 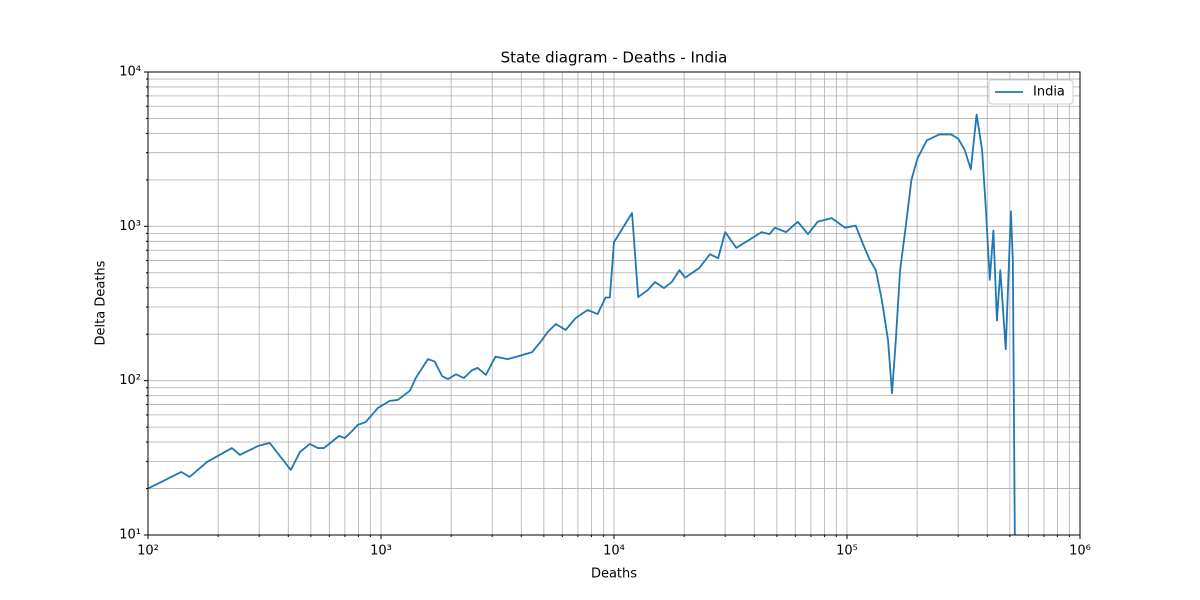 What do you see at coordinates (1031, 92) in the screenshot?
I see `legend-box` at bounding box center [1031, 92].